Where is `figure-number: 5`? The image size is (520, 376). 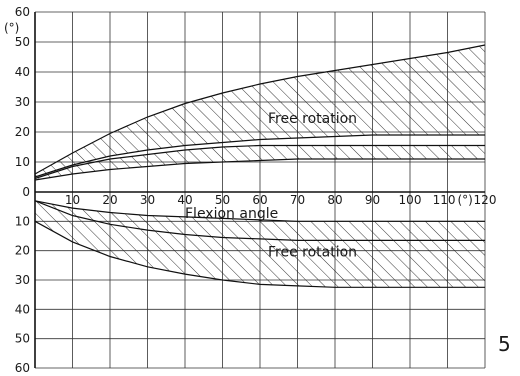
figure-number: 5 is located at coordinates (504, 344).